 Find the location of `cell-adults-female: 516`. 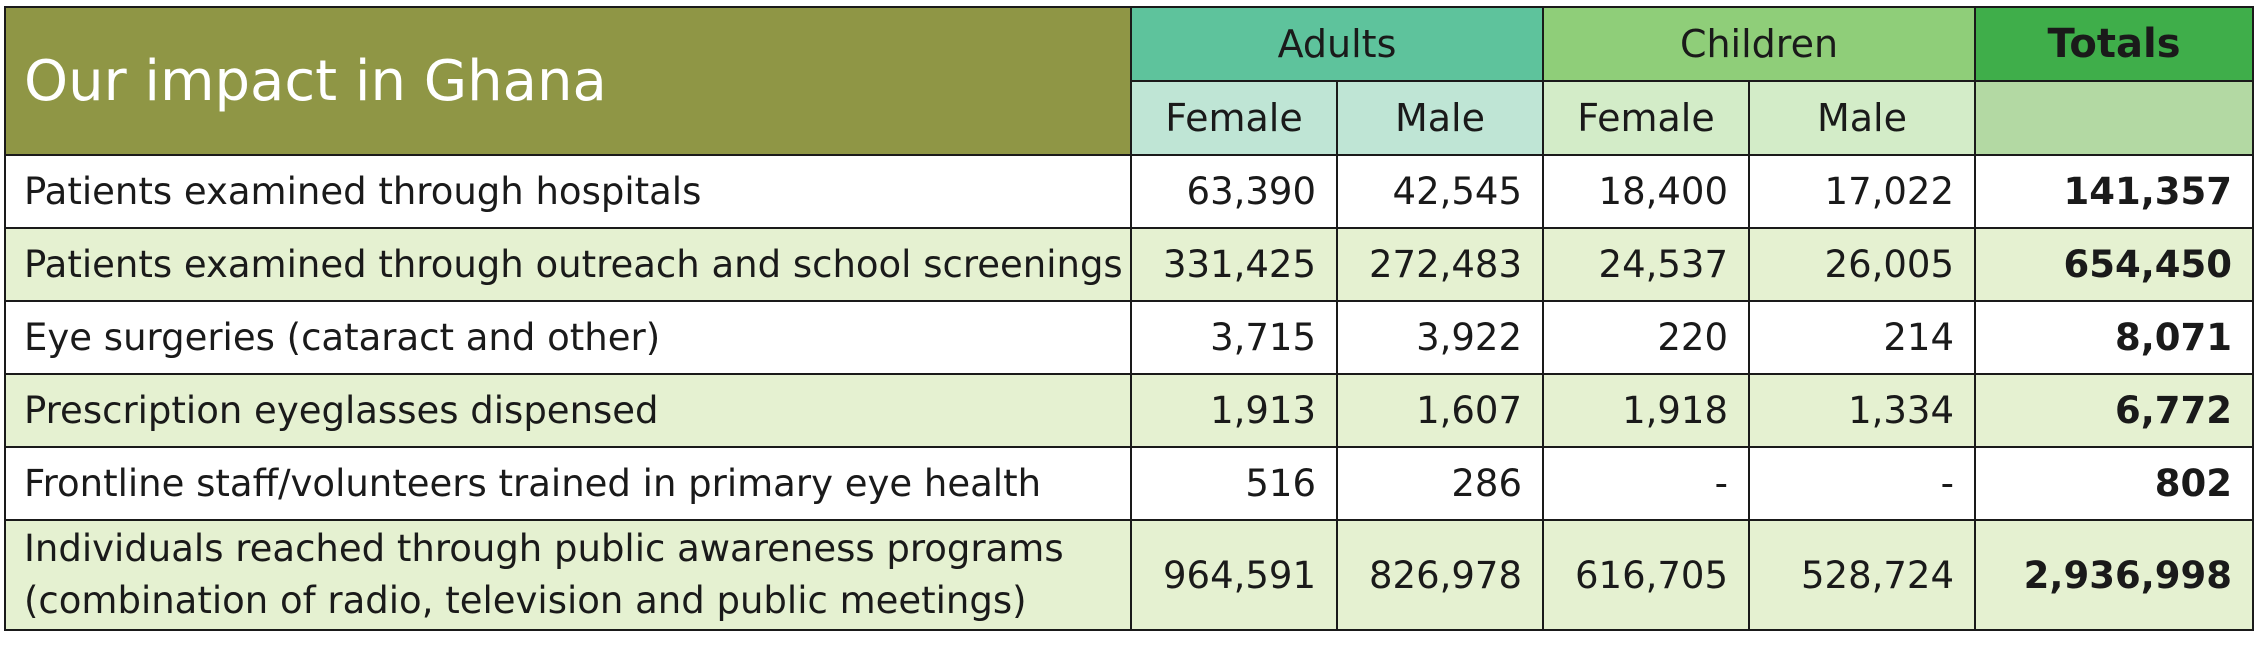

cell-adults-female: 516 is located at coordinates (1234, 483).